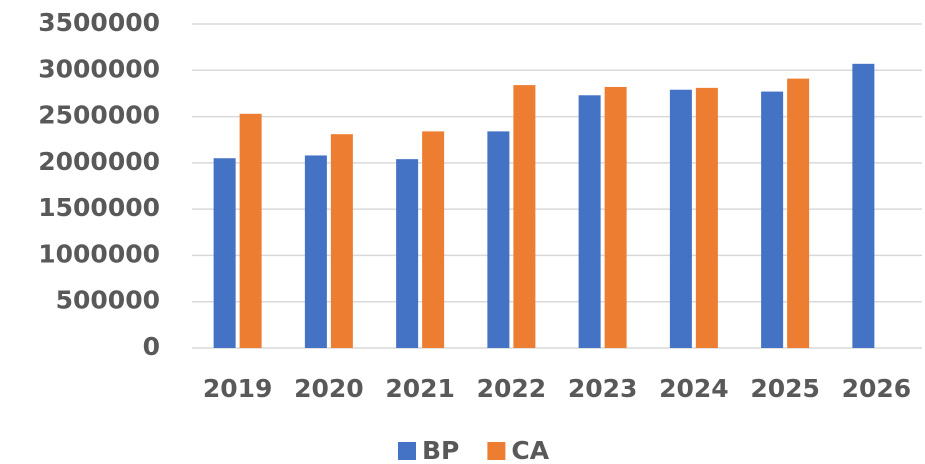  I want to click on y-tick-label: 2000000, so click(99, 161).